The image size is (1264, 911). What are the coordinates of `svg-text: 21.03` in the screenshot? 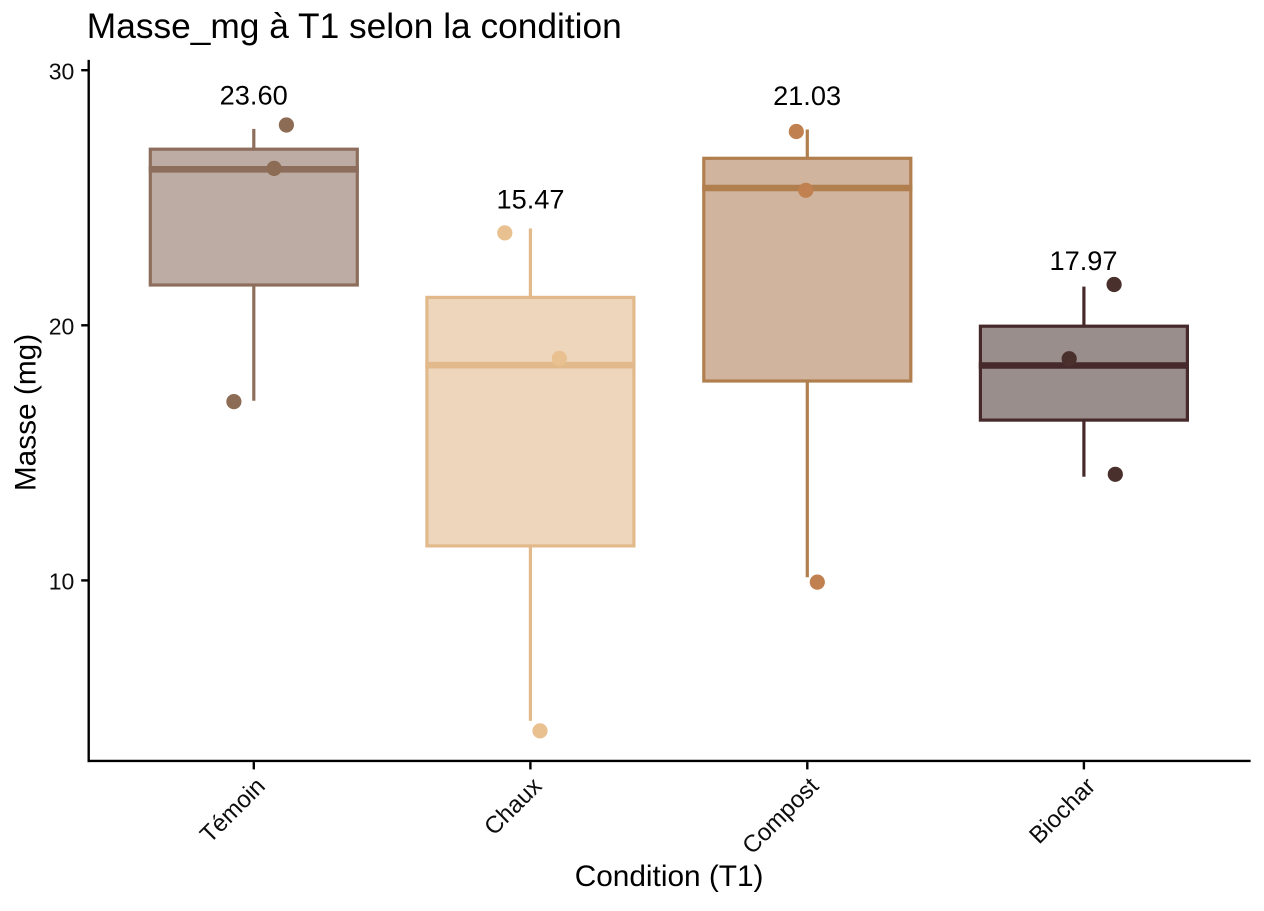 It's located at (807, 95).